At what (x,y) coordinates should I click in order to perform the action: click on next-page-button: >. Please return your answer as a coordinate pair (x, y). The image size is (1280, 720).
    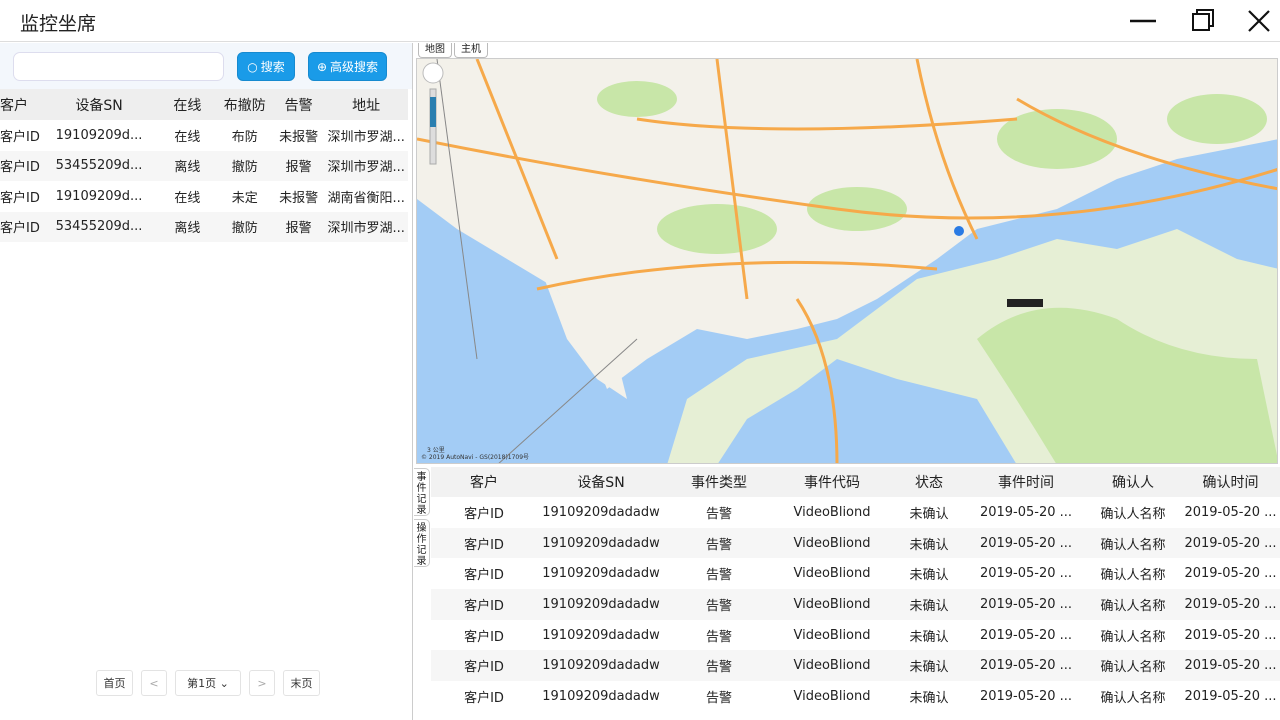
    Looking at the image, I should click on (262, 683).